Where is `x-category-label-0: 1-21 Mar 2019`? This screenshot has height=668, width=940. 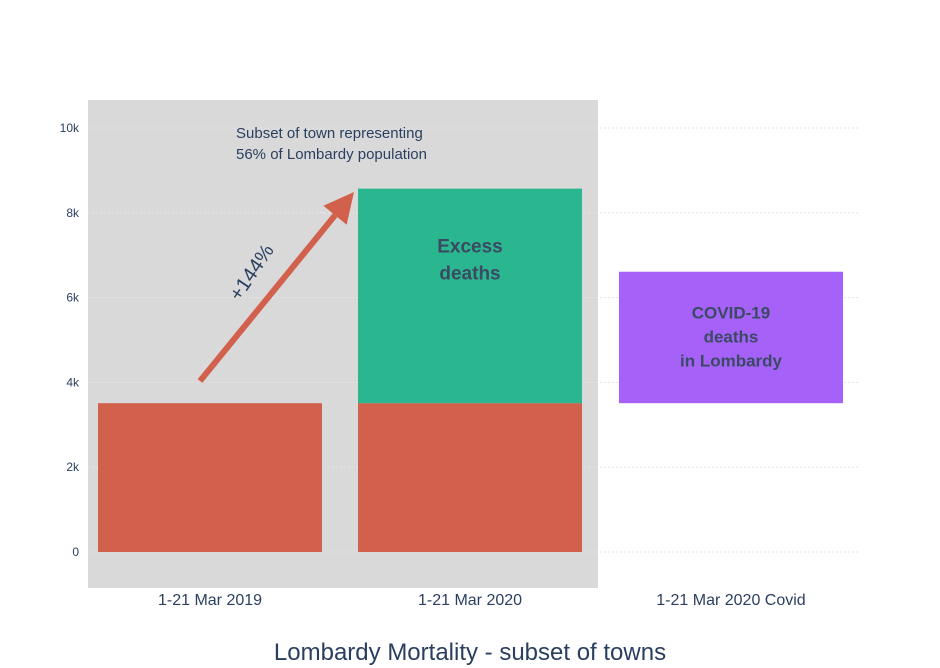 x-category-label-0: 1-21 Mar 2019 is located at coordinates (210, 600).